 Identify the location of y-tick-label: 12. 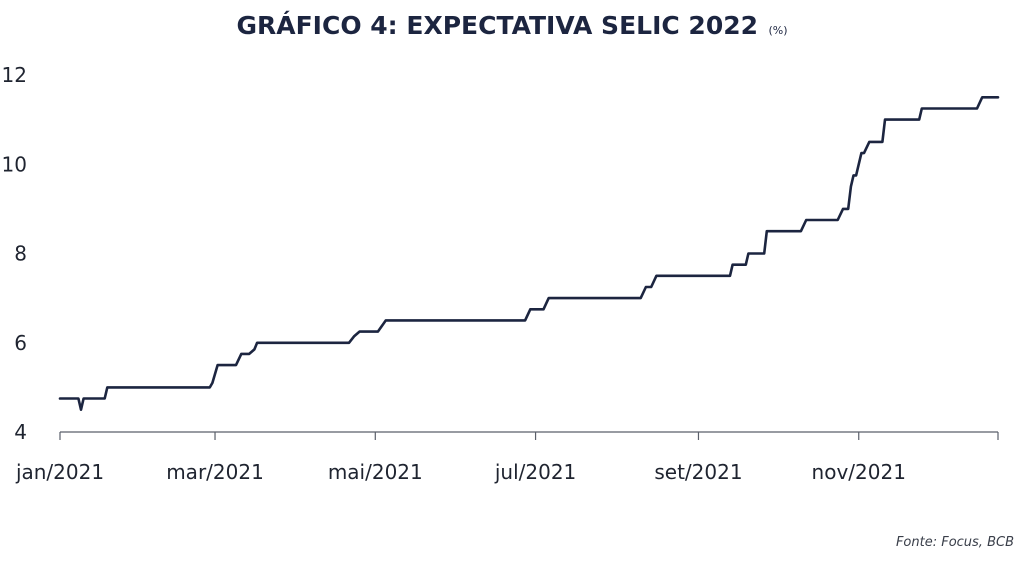
(14, 75).